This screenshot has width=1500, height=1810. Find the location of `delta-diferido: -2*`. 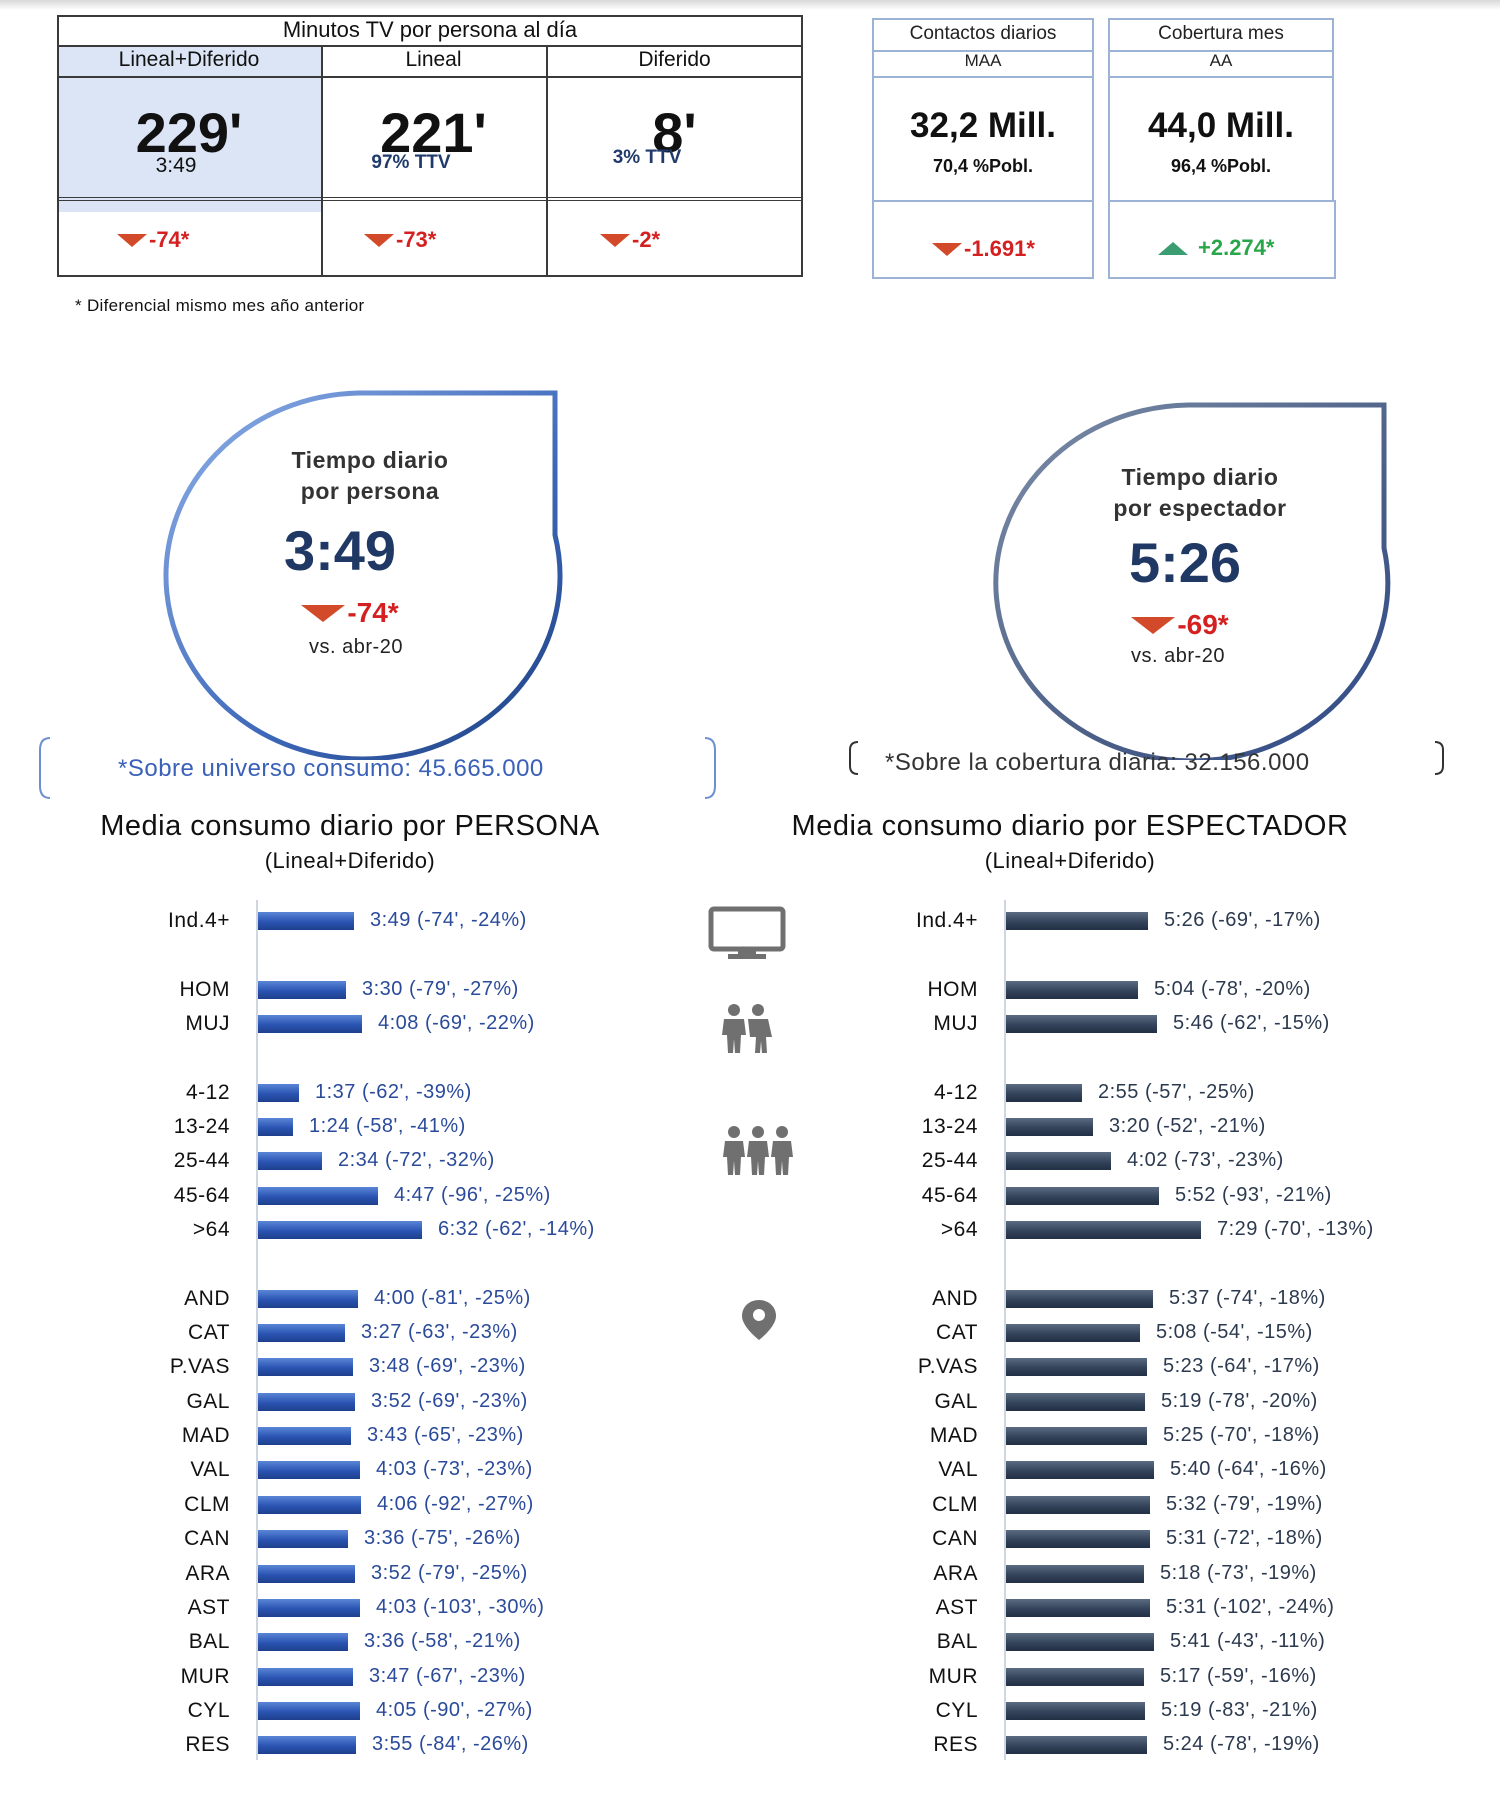

delta-diferido: -2* is located at coordinates (630, 240).